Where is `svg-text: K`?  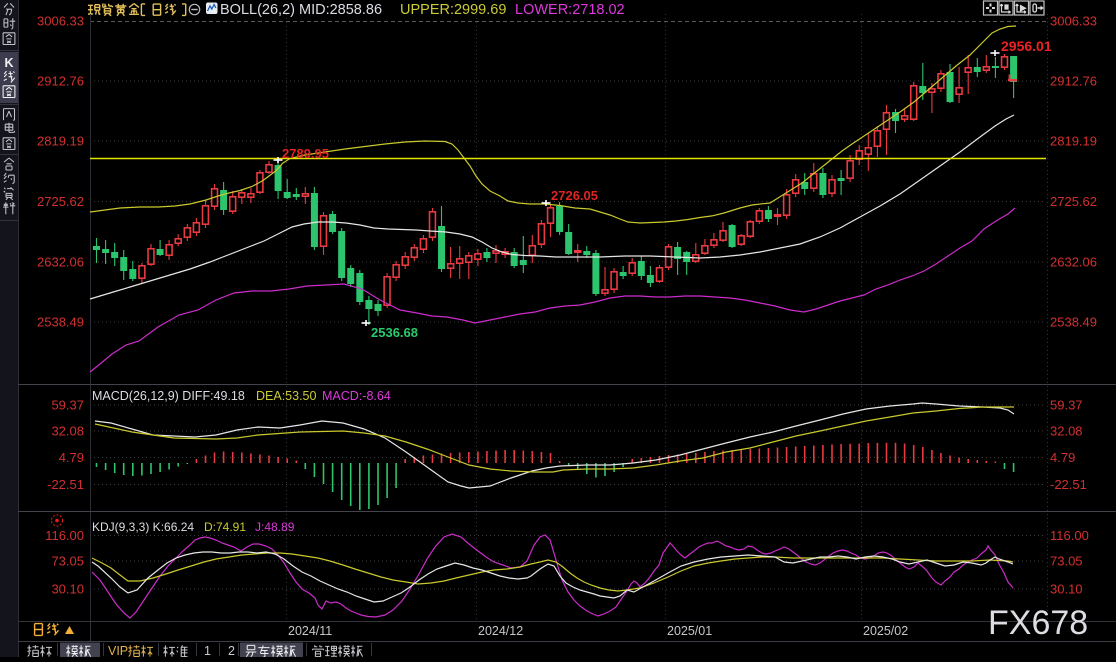 svg-text: K is located at coordinates (8, 63).